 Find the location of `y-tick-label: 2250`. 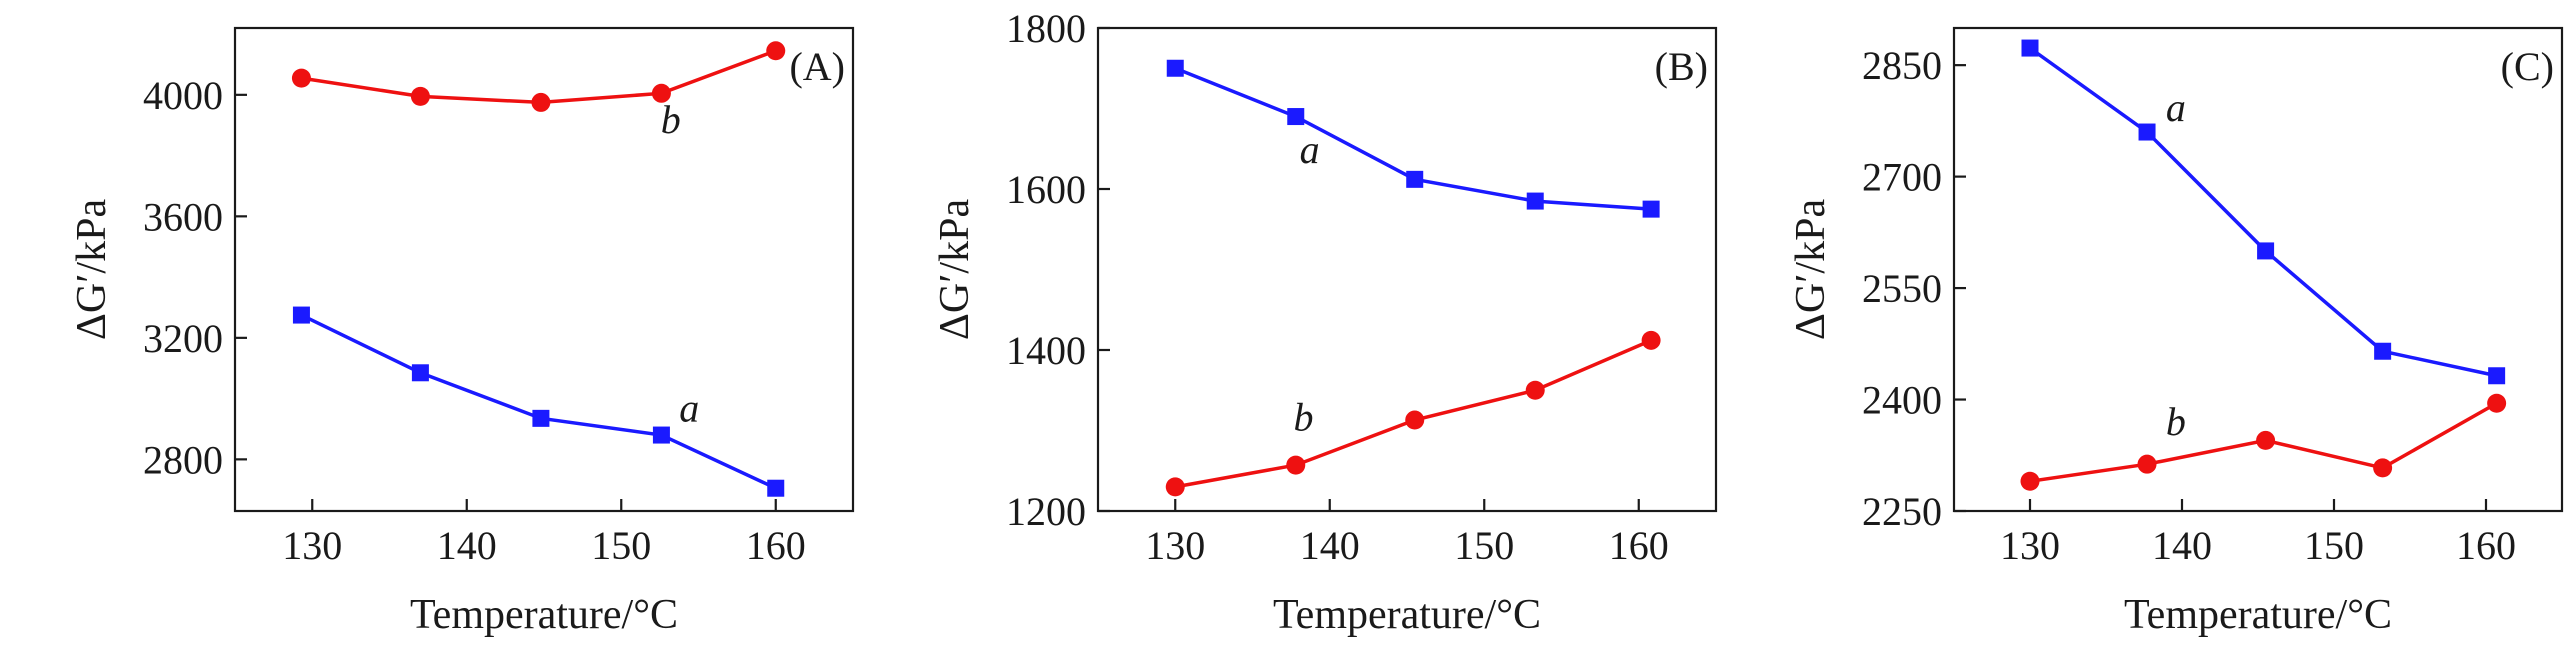

y-tick-label: 2250 is located at coordinates (1902, 511).